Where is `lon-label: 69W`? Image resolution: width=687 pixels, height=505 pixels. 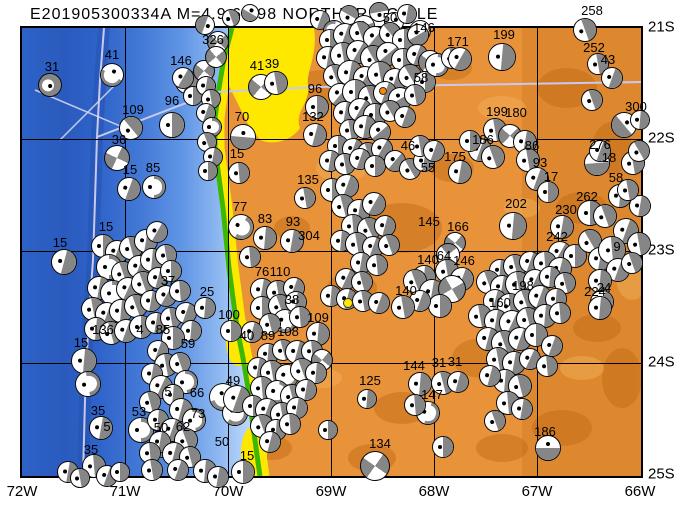
lon-label: 69W is located at coordinates (331, 491).